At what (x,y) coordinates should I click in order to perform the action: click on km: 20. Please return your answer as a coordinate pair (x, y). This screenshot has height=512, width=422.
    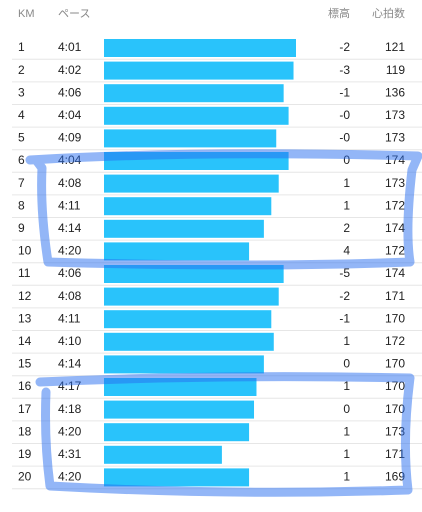
    Looking at the image, I should click on (25, 477).